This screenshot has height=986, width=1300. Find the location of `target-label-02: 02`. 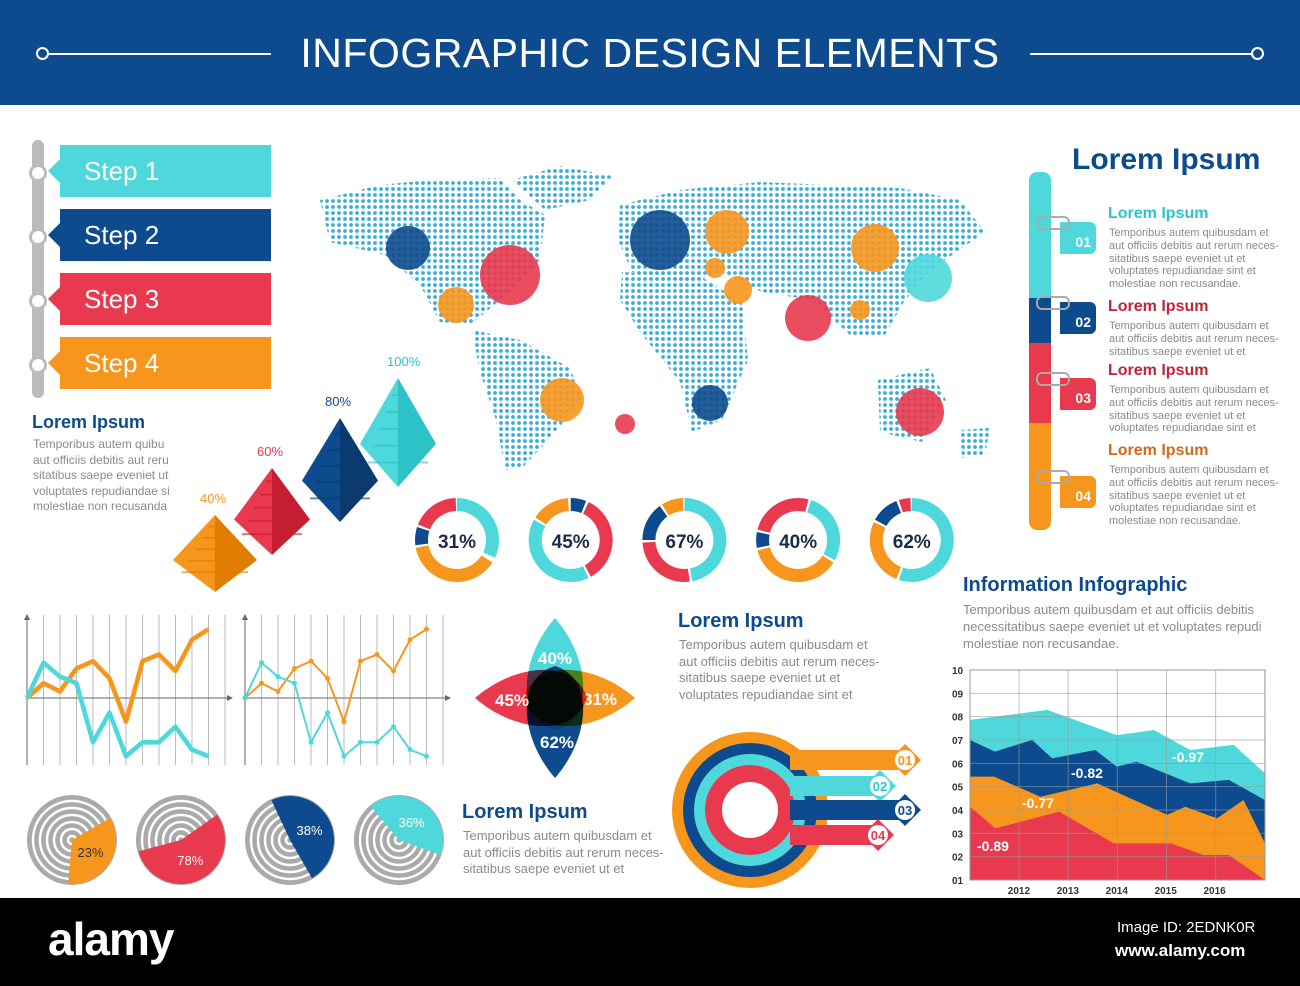

target-label-02: 02 is located at coordinates (880, 786).